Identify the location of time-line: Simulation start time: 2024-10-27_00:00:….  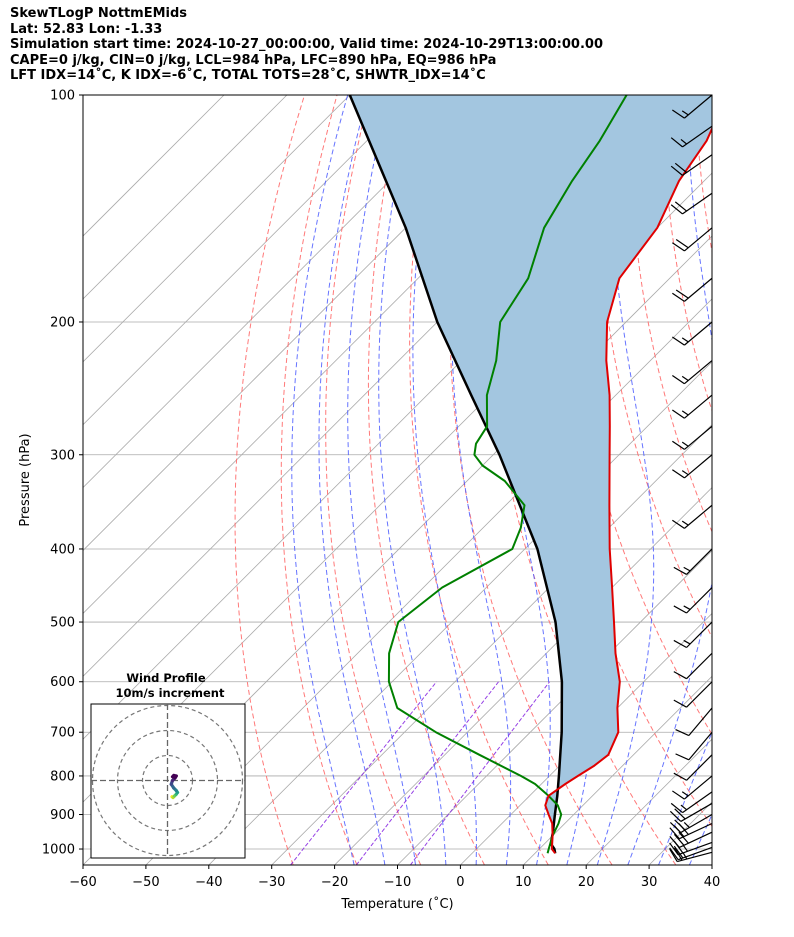
(306, 45).